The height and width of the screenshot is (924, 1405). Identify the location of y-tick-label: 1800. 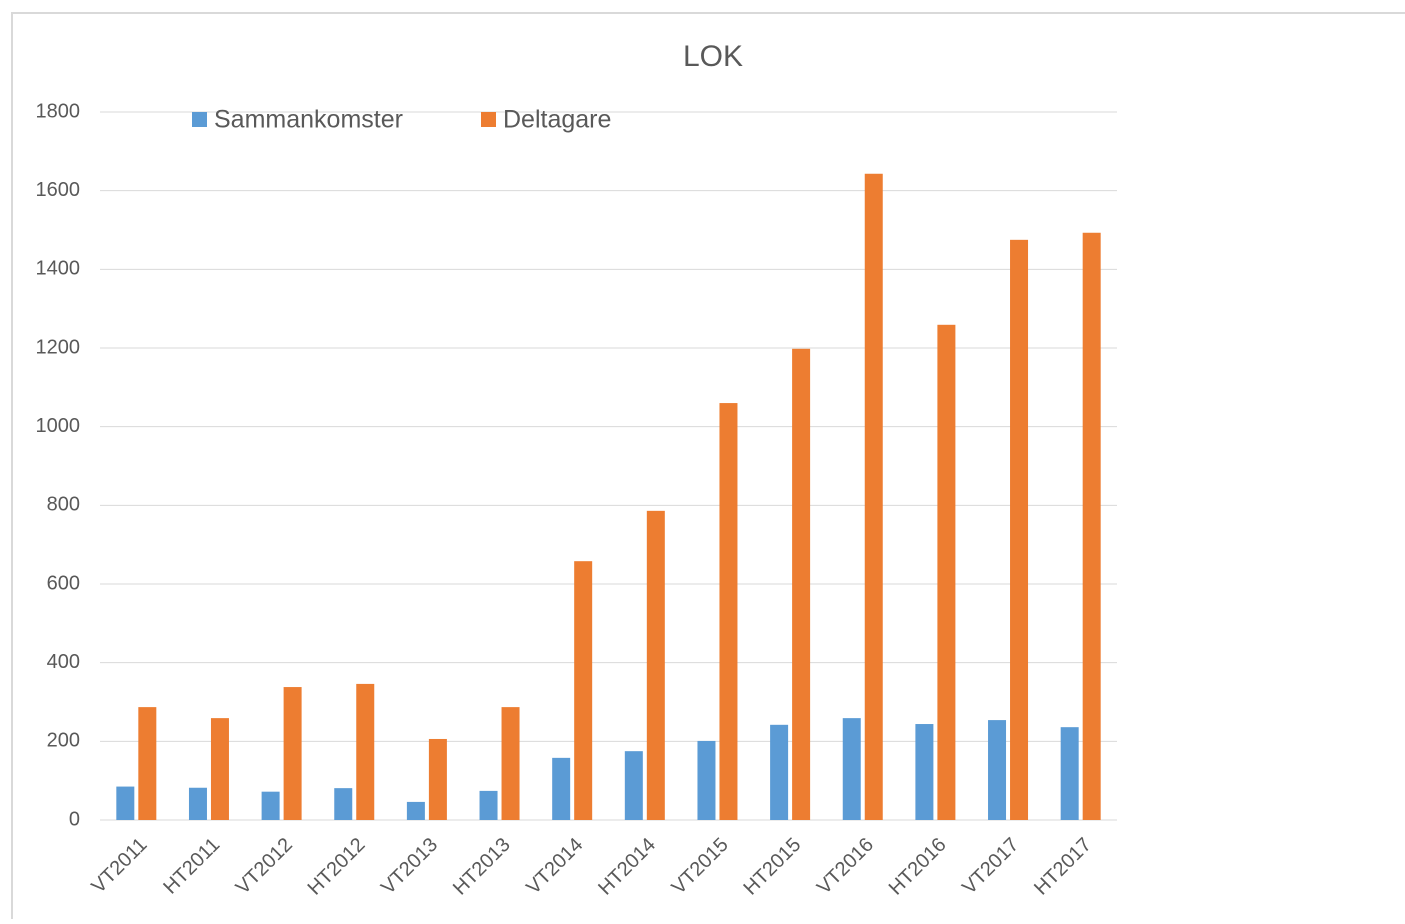
(58, 111).